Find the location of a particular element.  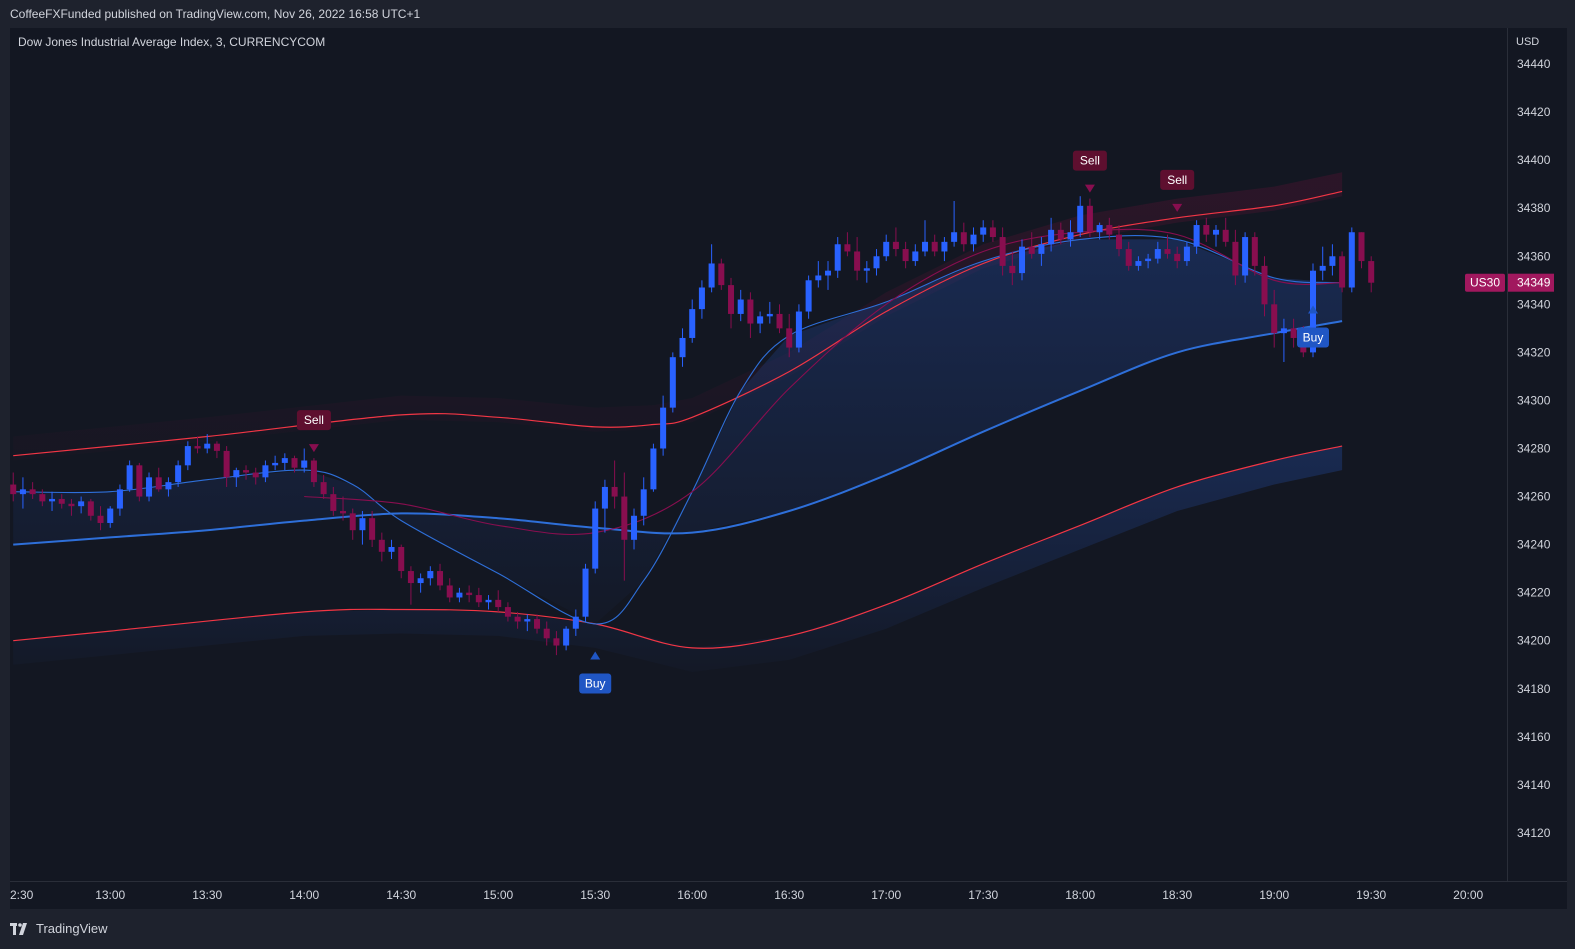

x-tick-label: 15:30 is located at coordinates (595, 895).